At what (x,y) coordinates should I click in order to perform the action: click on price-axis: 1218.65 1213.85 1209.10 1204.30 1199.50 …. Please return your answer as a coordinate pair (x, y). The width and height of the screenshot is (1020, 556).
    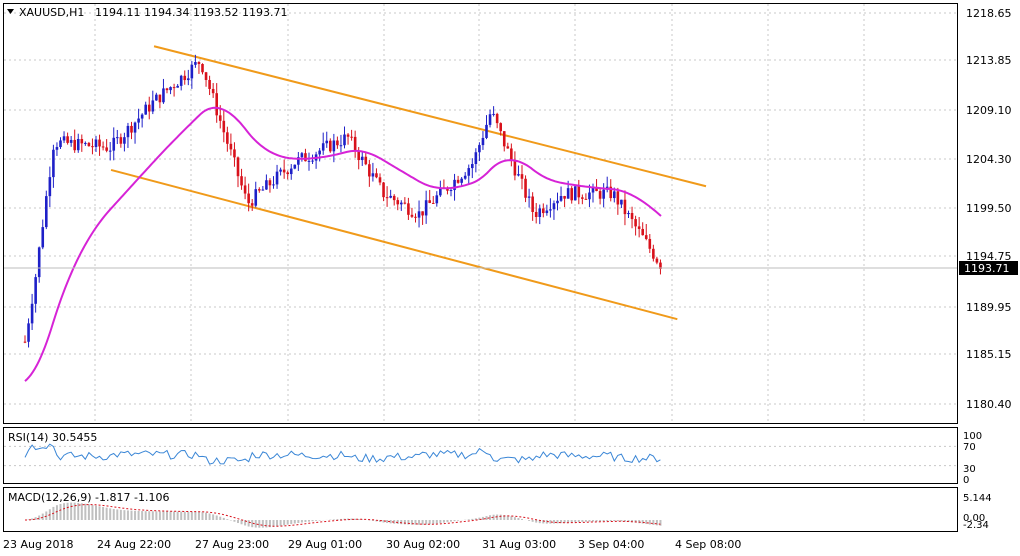
    Looking at the image, I should click on (988, 209).